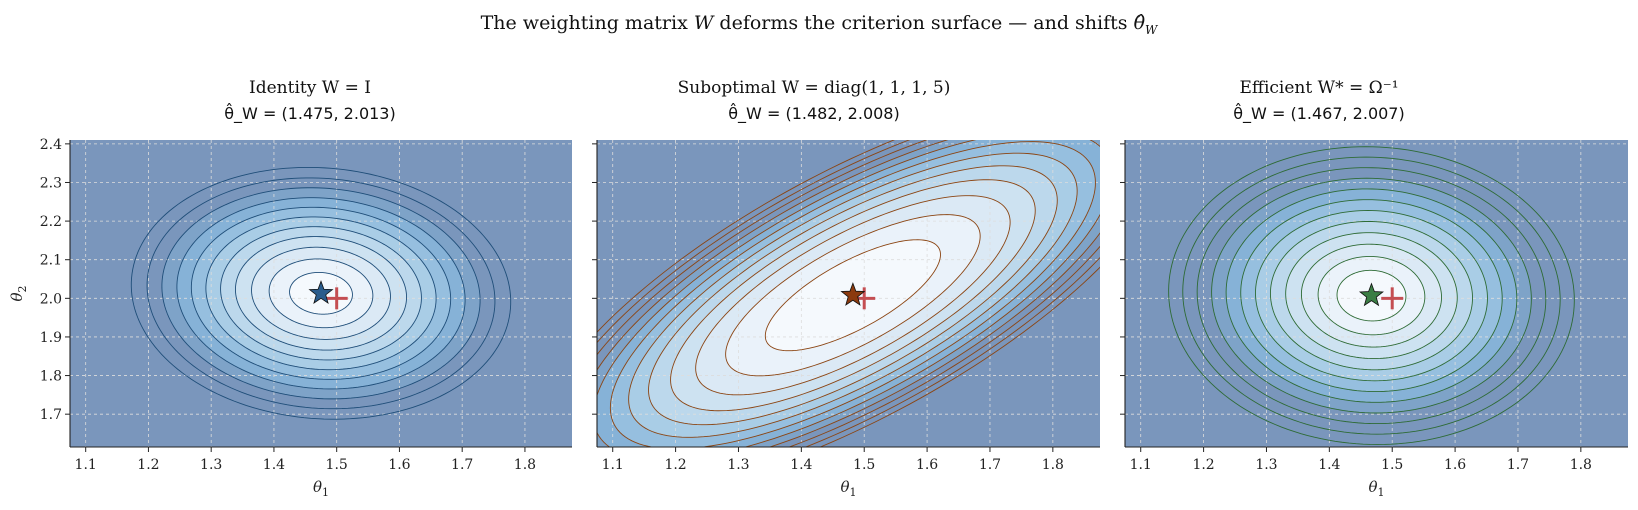 The height and width of the screenshot is (510, 1638). Describe the element at coordinates (814, 88) in the screenshot. I see `panel-title-line1: Suboptimal W = diag(1, 1, 1, 5)` at that location.